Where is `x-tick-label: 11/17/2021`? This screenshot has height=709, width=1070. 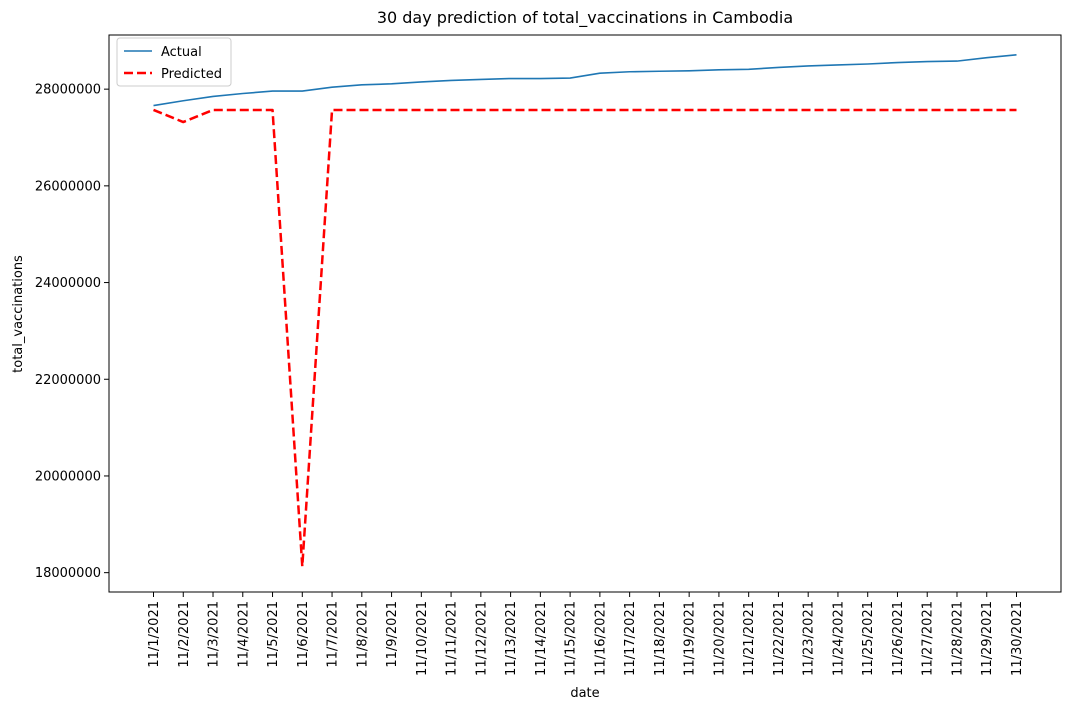 x-tick-label: 11/17/2021 is located at coordinates (630, 638).